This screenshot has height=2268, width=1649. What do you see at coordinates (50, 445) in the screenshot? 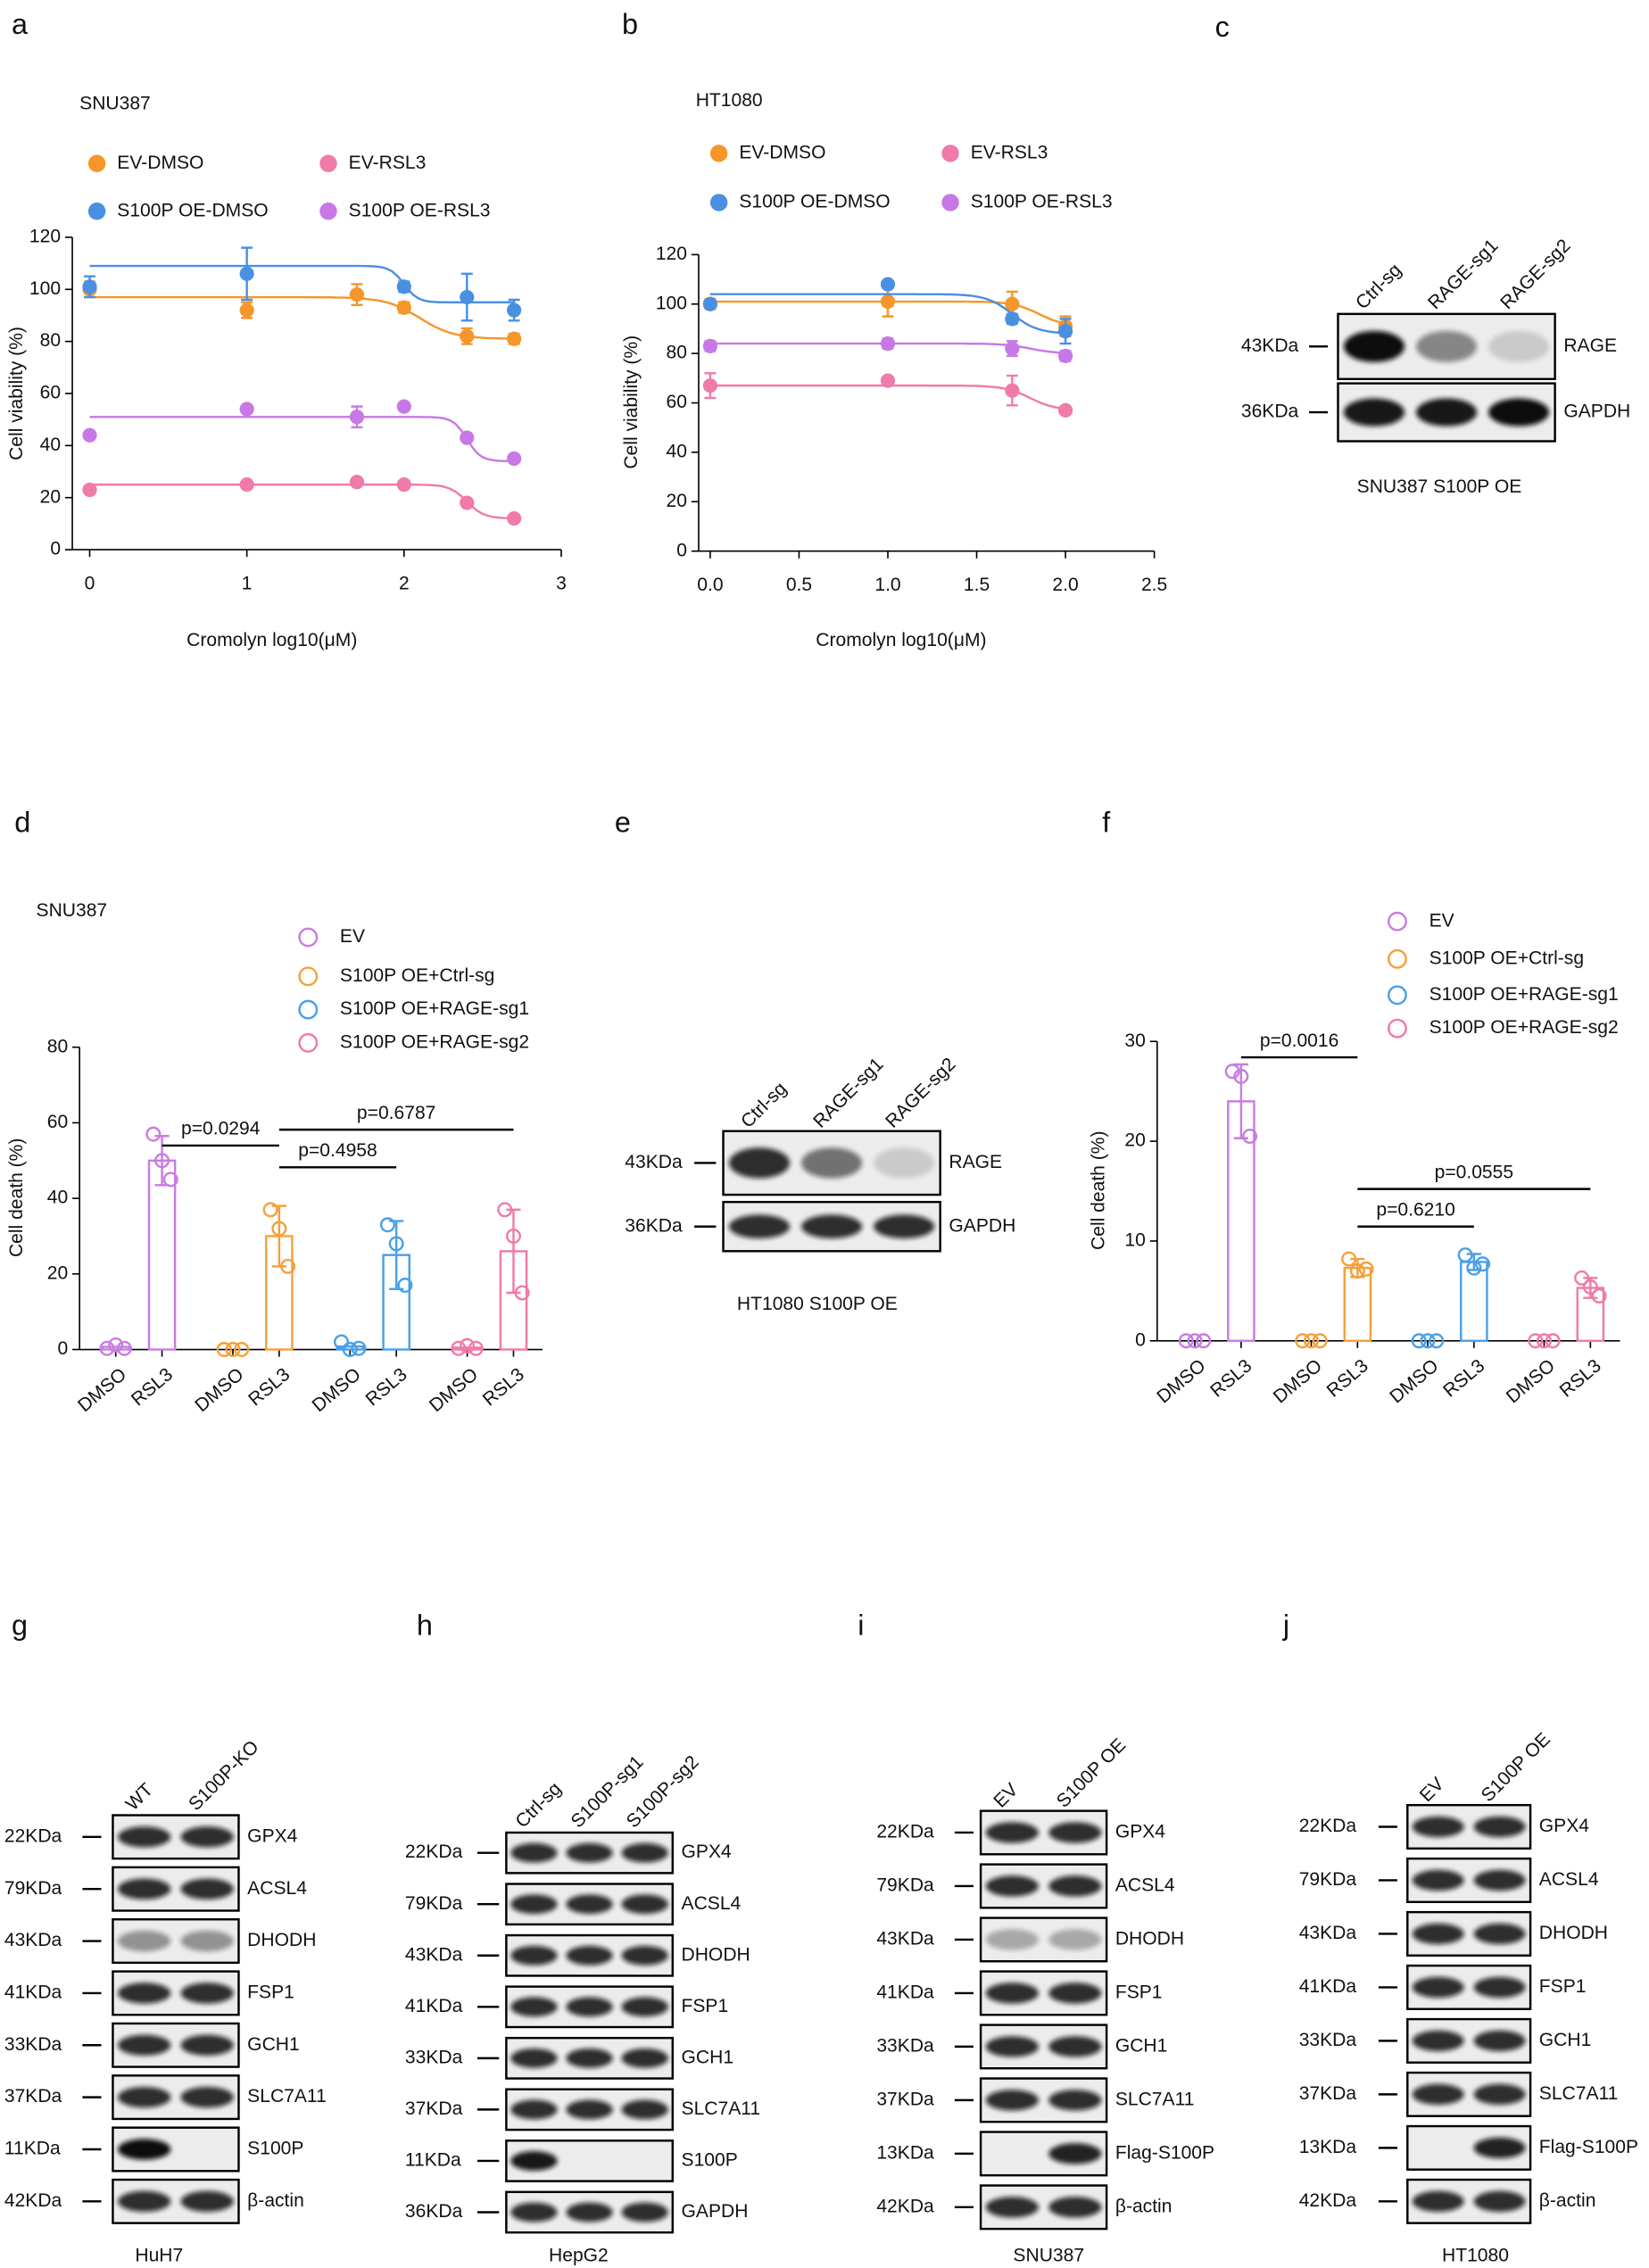
I see `y-tick-label: 40` at bounding box center [50, 445].